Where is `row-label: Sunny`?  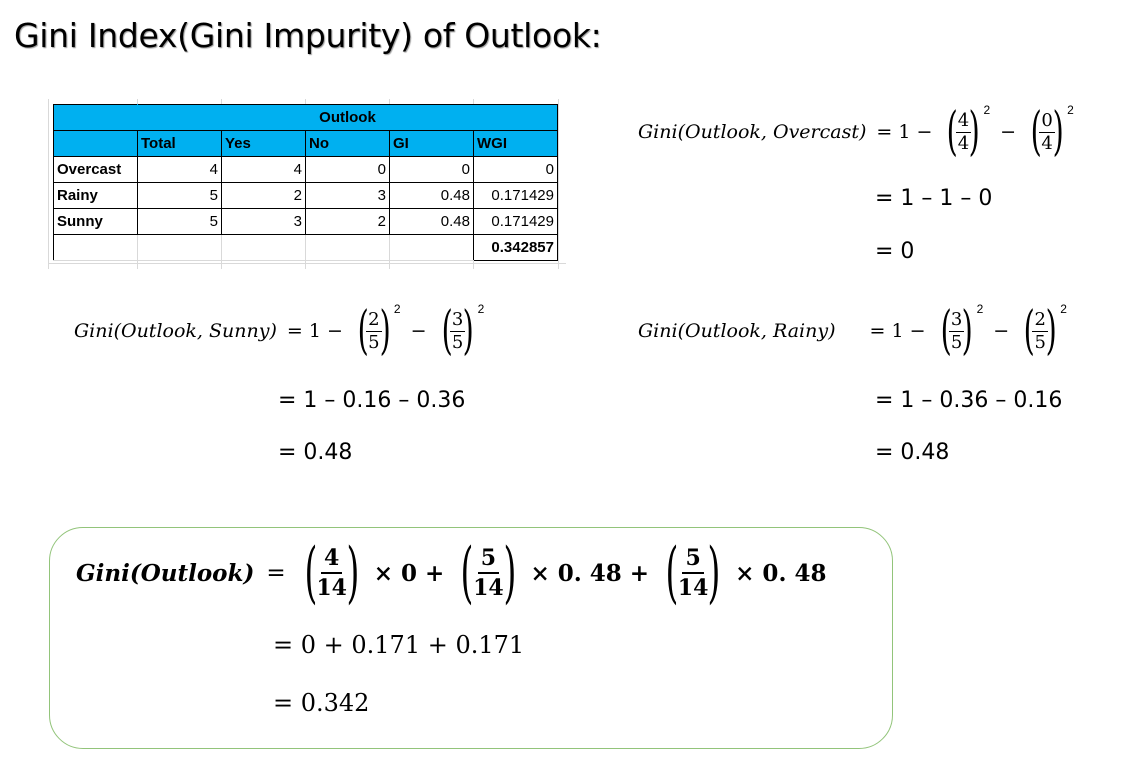 row-label: Sunny is located at coordinates (95, 221).